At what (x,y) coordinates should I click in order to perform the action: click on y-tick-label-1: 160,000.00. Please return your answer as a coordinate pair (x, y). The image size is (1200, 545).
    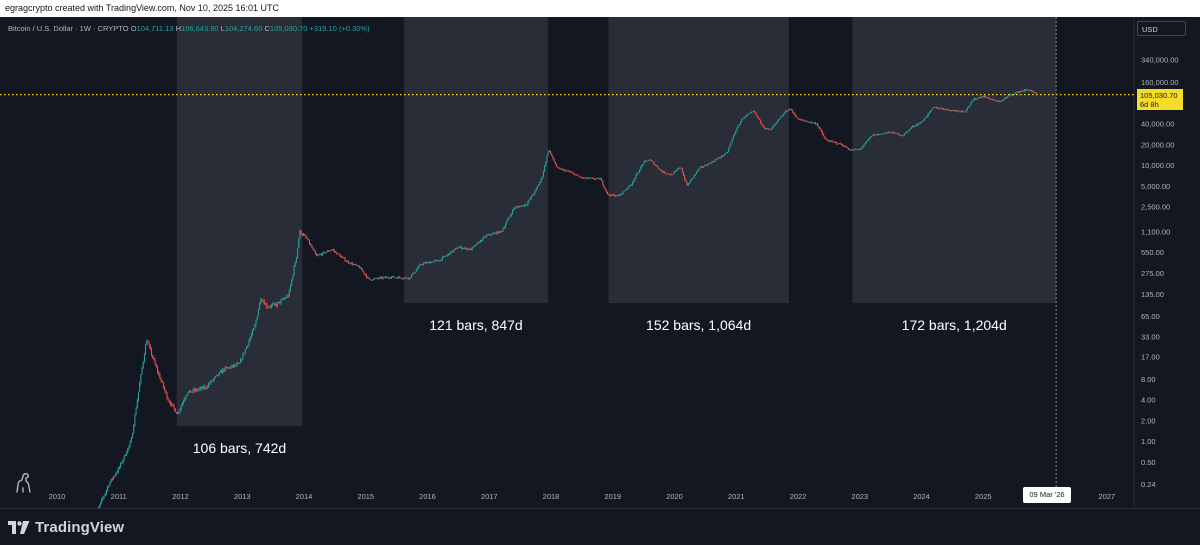
    Looking at the image, I should click on (1160, 82).